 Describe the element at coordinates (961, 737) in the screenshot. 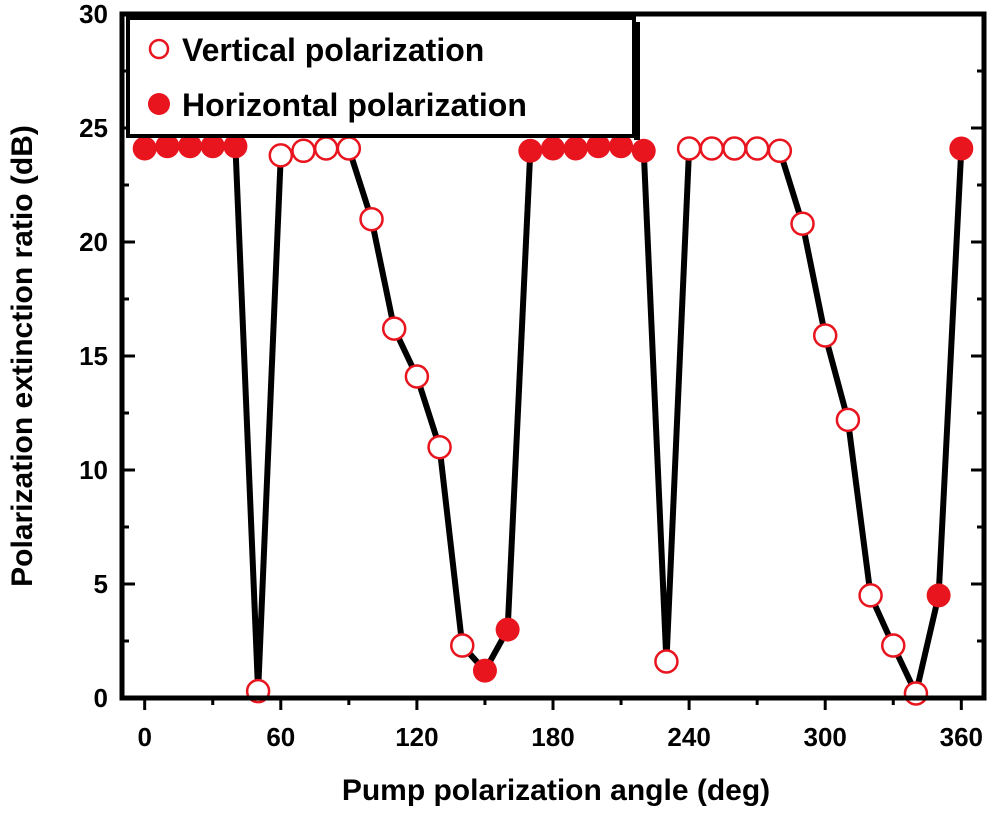

I see `x-tick-label: 360` at that location.